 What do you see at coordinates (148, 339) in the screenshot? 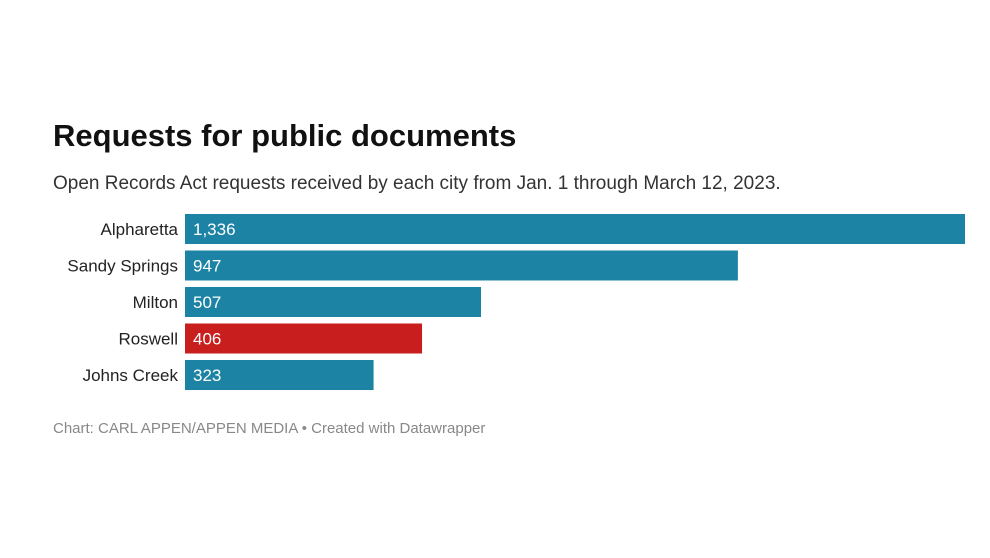
I see `category-label-roswell: Roswell` at bounding box center [148, 339].